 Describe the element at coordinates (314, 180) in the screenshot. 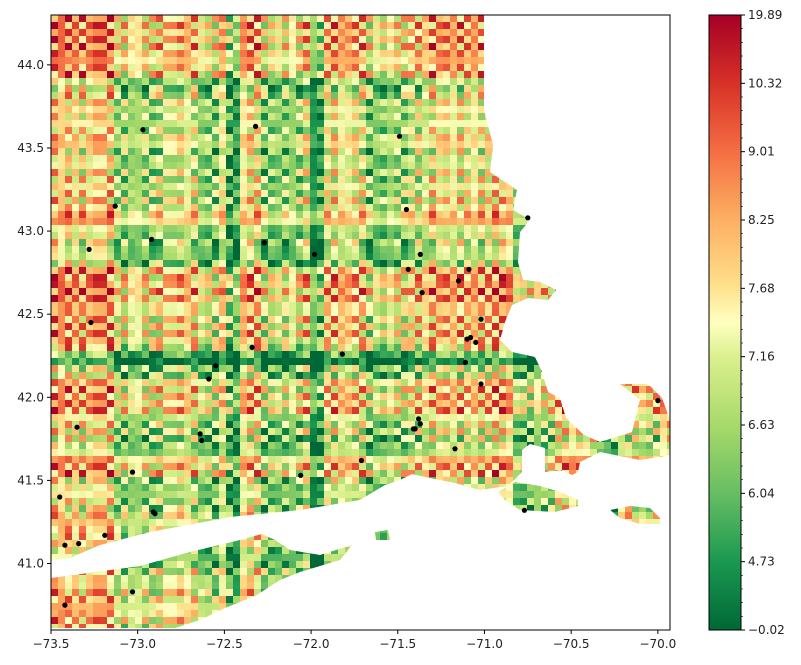

I see `heat-cell-2084` at that location.